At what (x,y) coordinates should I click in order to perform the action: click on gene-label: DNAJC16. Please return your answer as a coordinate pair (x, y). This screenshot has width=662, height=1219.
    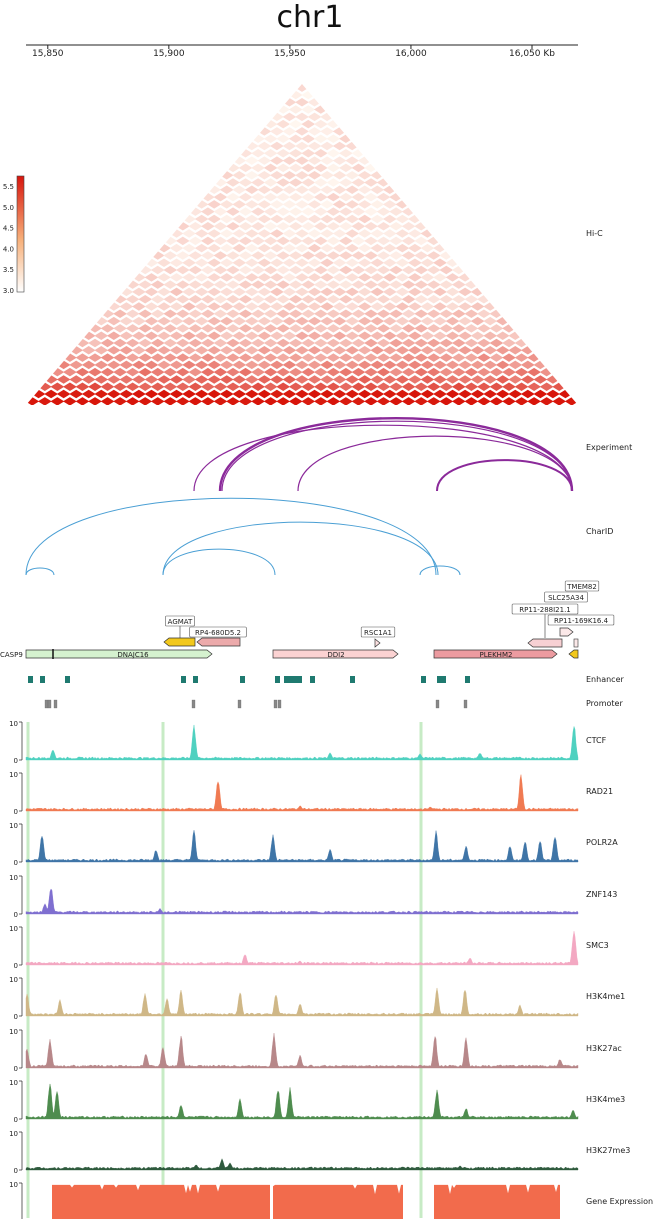
    Looking at the image, I should click on (133, 655).